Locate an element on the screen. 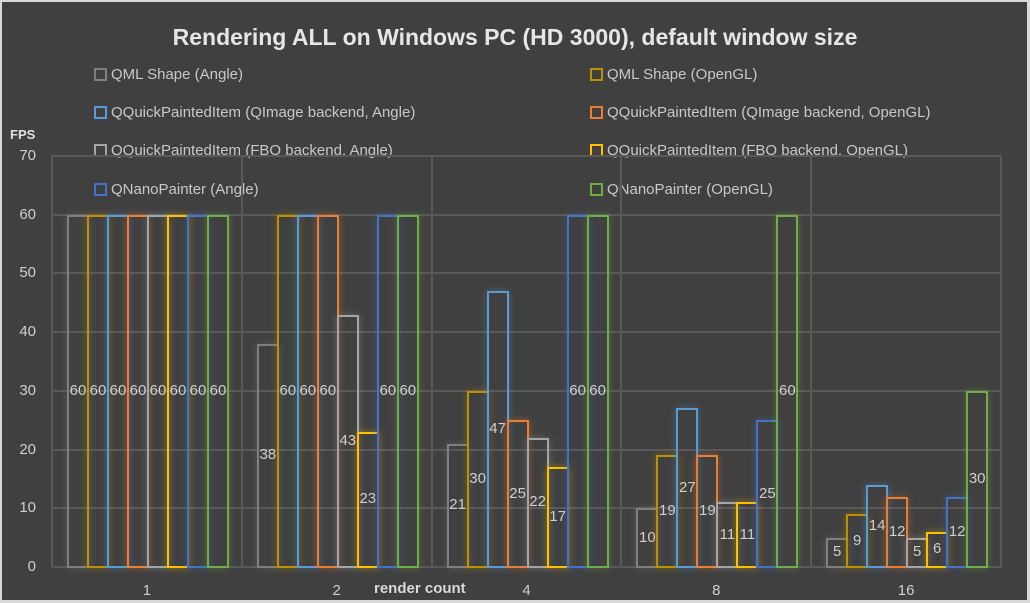 This screenshot has width=1030, height=603. x-tick-label: 16 is located at coordinates (906, 590).